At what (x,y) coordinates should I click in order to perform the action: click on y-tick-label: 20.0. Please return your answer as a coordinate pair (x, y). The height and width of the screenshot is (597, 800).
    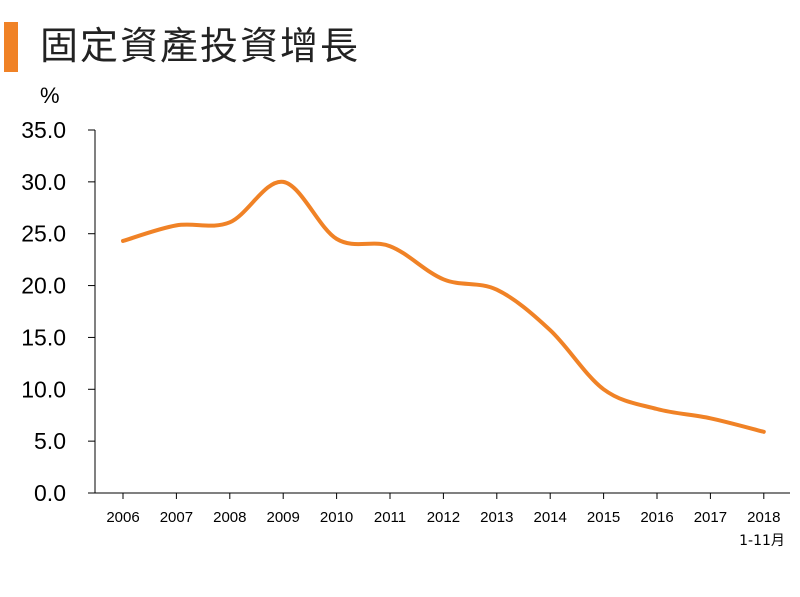
    Looking at the image, I should click on (43, 286).